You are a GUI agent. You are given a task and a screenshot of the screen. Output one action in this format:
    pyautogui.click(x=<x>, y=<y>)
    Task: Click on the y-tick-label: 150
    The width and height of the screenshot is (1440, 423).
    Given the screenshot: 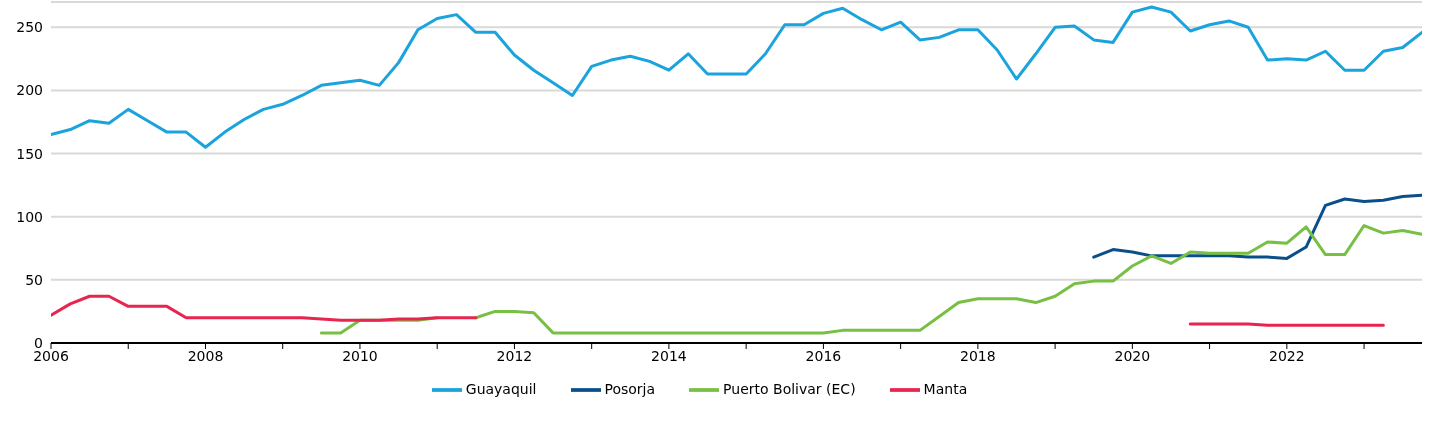 What is the action you would take?
    pyautogui.click(x=29, y=153)
    